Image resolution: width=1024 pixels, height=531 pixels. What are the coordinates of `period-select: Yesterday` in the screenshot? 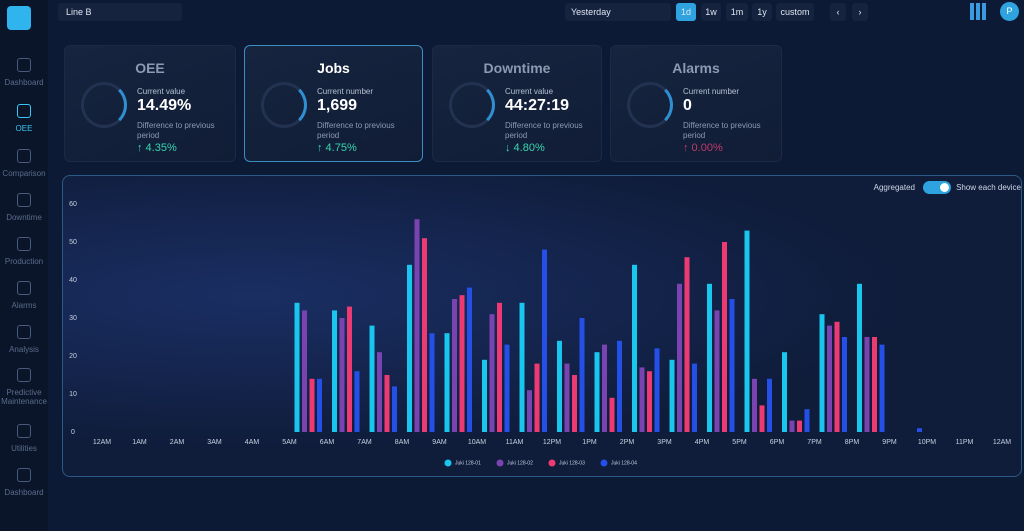 It's located at (618, 12).